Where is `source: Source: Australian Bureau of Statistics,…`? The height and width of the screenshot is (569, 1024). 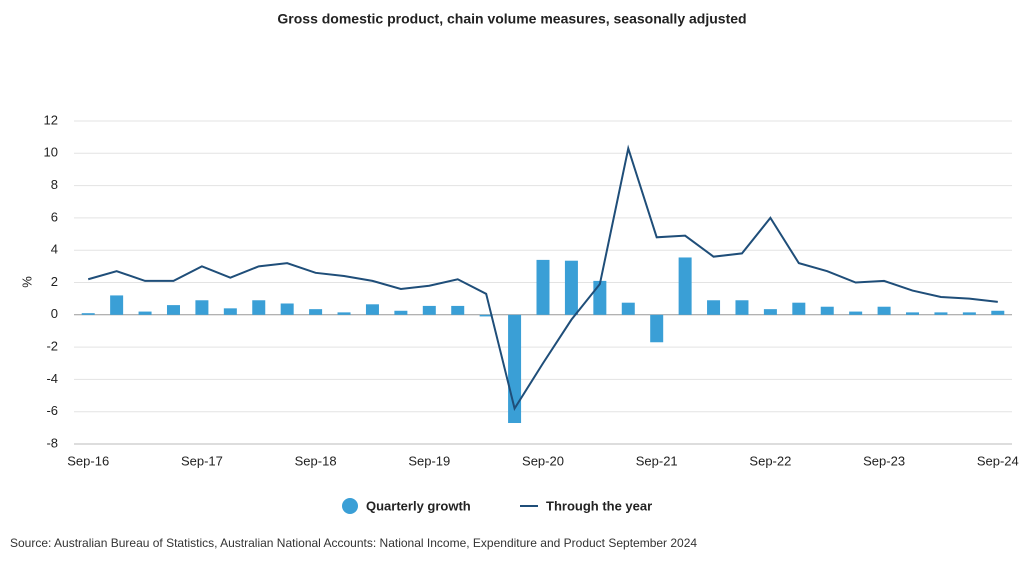 source: Source: Australian Bureau of Statistics,… is located at coordinates (353, 543).